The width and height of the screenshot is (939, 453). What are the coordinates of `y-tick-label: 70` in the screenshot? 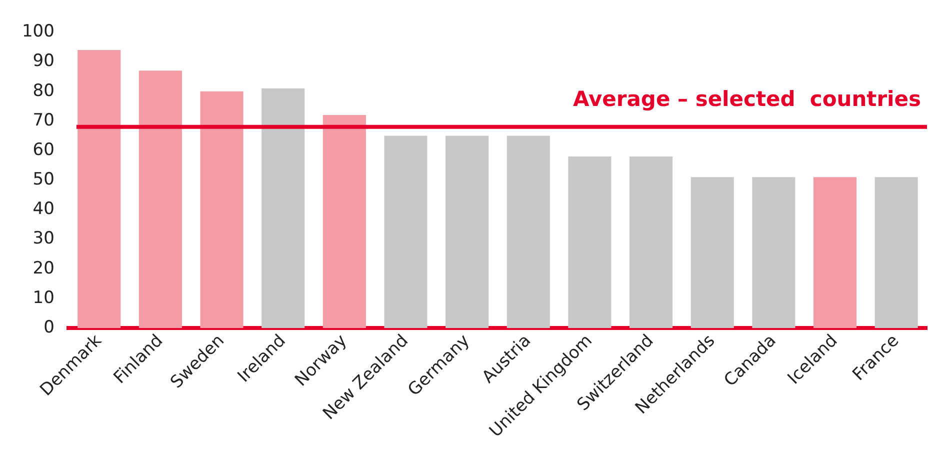 It's located at (43, 120).